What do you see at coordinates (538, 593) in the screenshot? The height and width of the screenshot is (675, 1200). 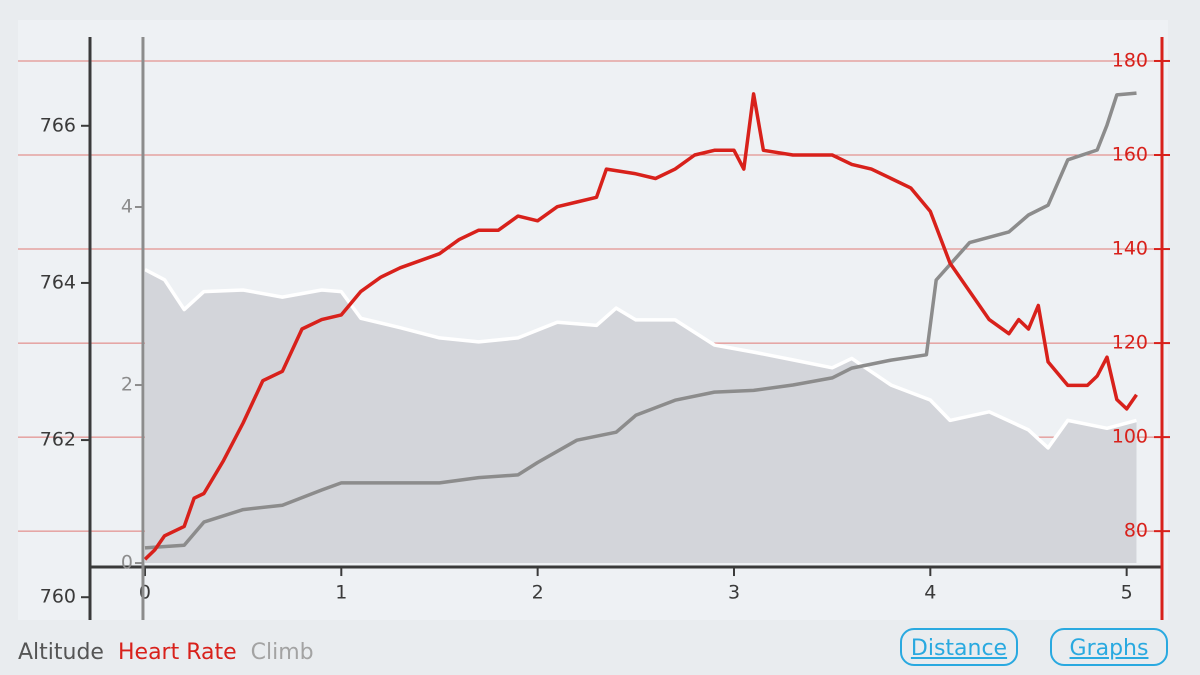 I see `x-tick-label: 2` at bounding box center [538, 593].